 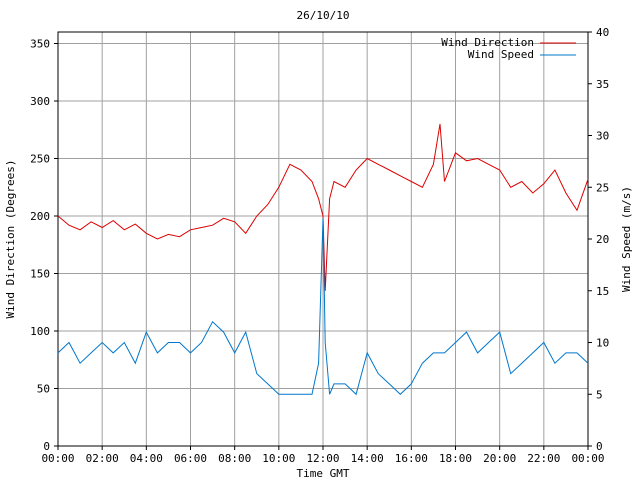 What do you see at coordinates (602, 187) in the screenshot?
I see `y-right-tick-label: 25` at bounding box center [602, 187].